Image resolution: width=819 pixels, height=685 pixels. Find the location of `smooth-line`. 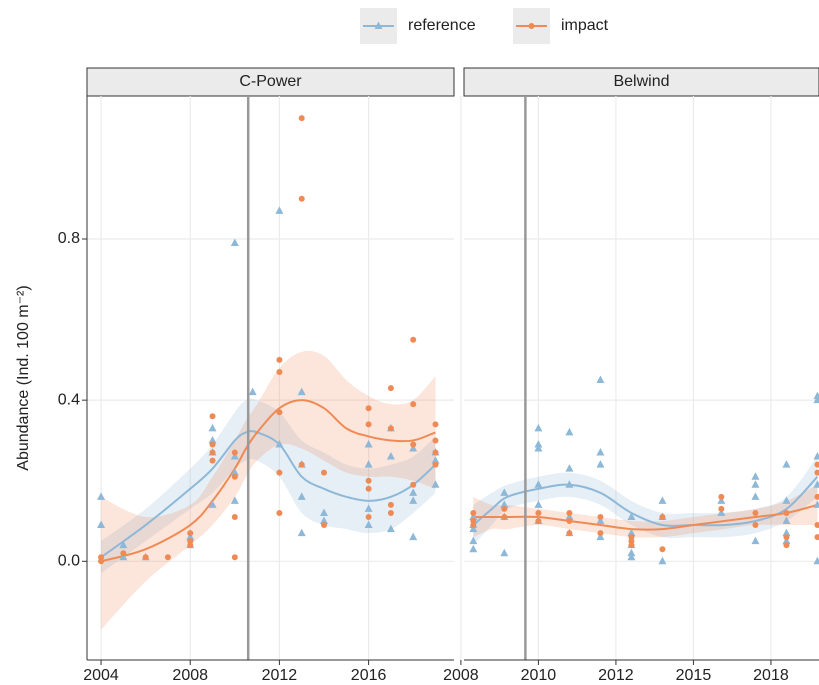

smooth-line is located at coordinates (268, 481).